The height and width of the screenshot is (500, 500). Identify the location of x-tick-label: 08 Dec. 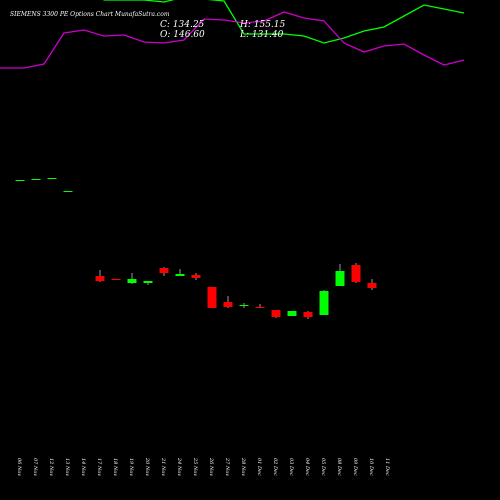
(339, 467).